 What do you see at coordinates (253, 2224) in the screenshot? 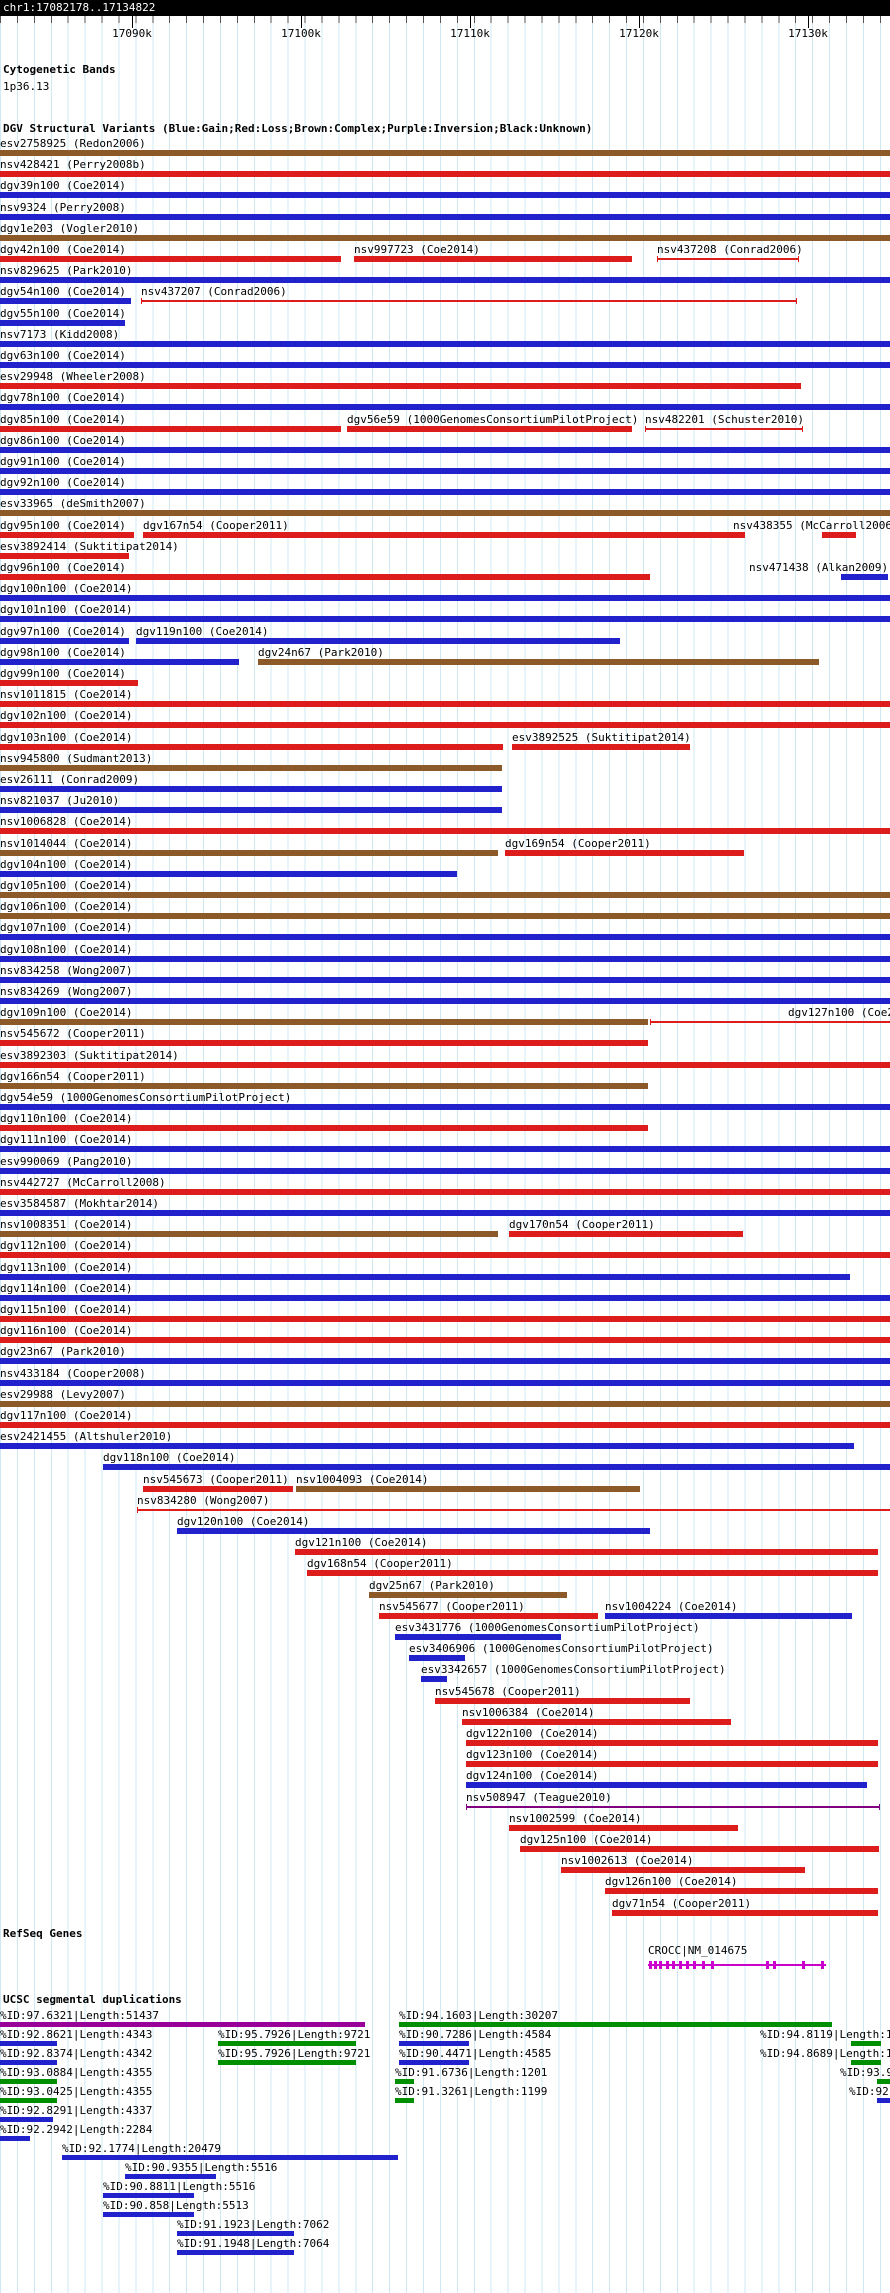
I see `segdup-label: %ID:91.1923|Length:7062` at bounding box center [253, 2224].